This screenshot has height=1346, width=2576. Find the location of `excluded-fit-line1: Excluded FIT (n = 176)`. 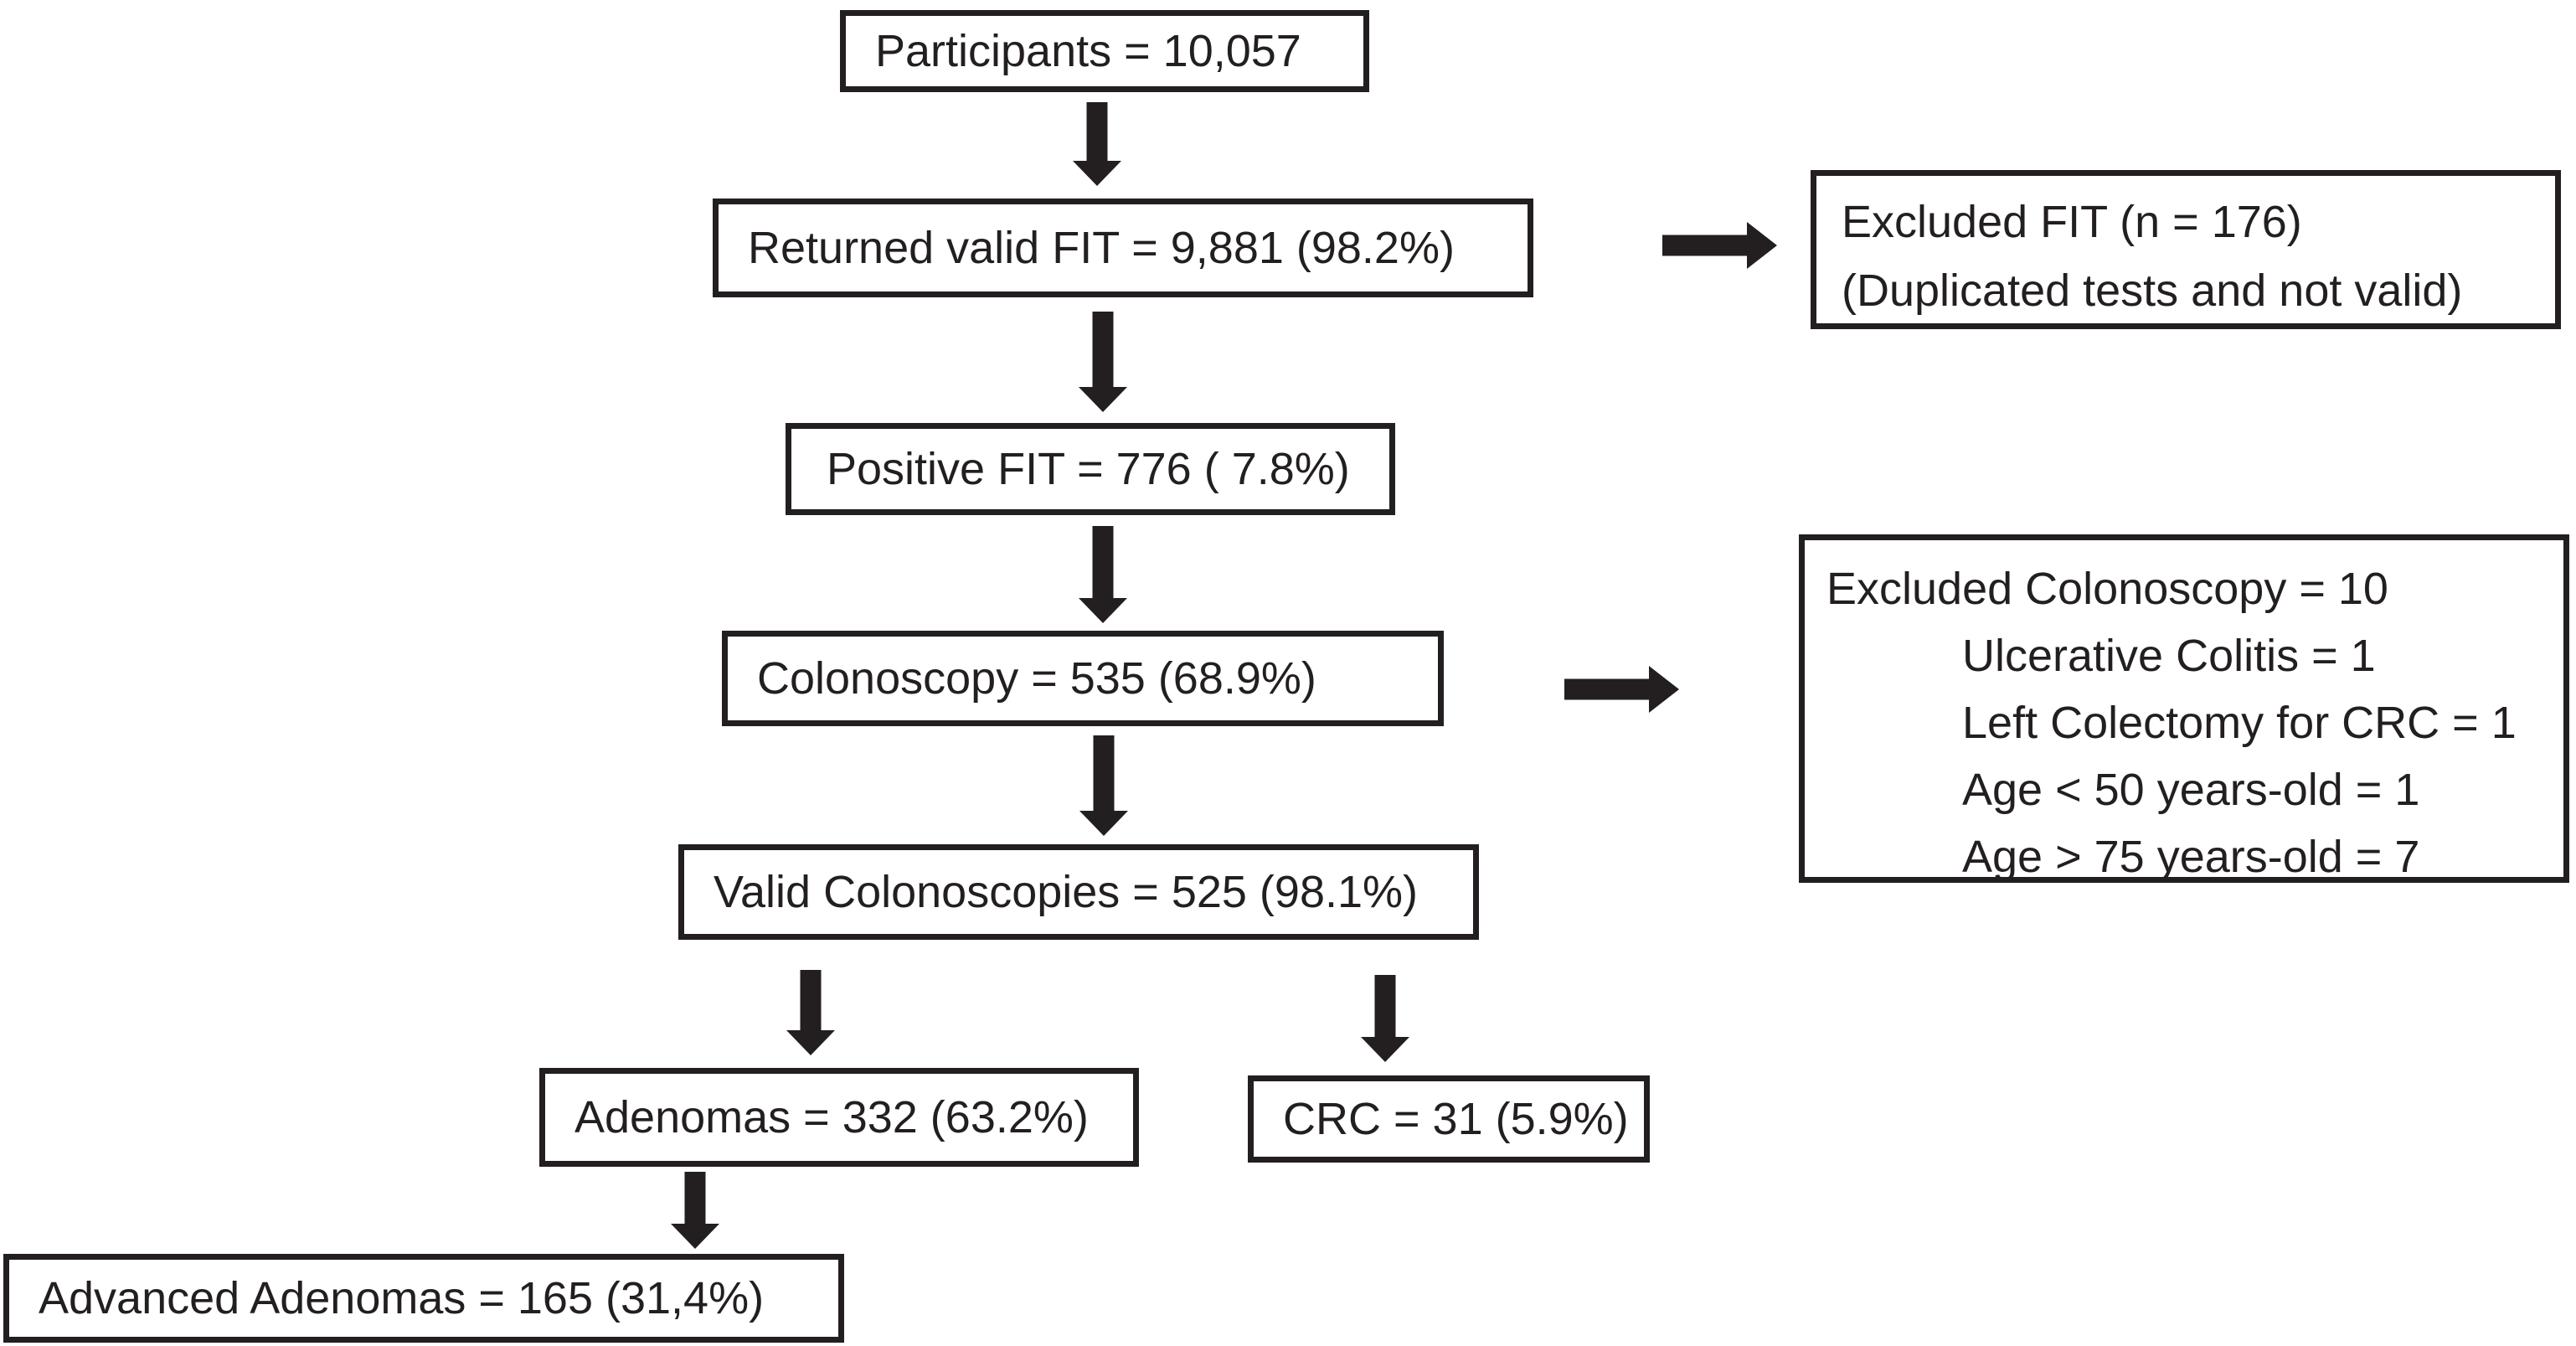

excluded-fit-line1: Excluded FIT (n = 176) is located at coordinates (2072, 222).